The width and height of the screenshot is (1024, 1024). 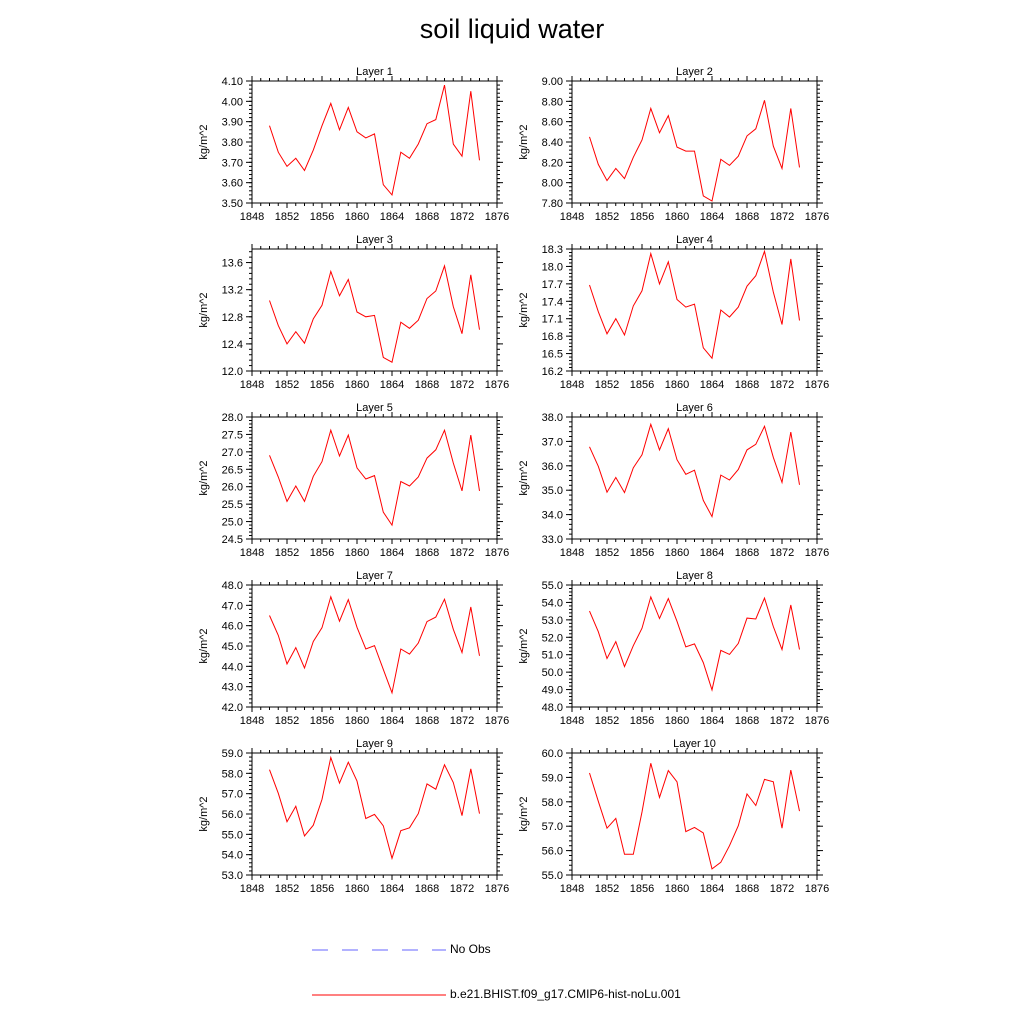 What do you see at coordinates (552, 143) in the screenshot?
I see `y-tick-label: 8.40` at bounding box center [552, 143].